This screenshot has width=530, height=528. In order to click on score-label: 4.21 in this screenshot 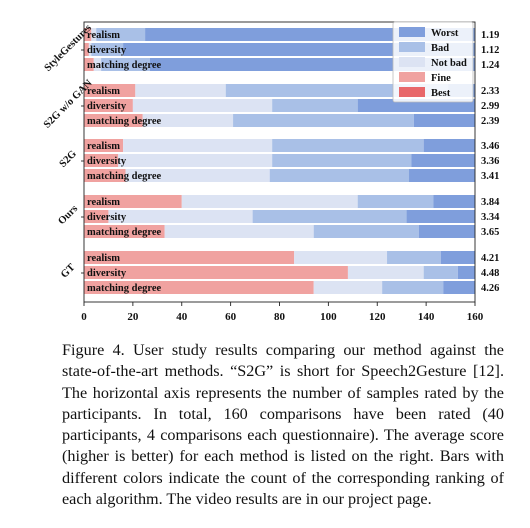, I will do `click(490, 258)`.